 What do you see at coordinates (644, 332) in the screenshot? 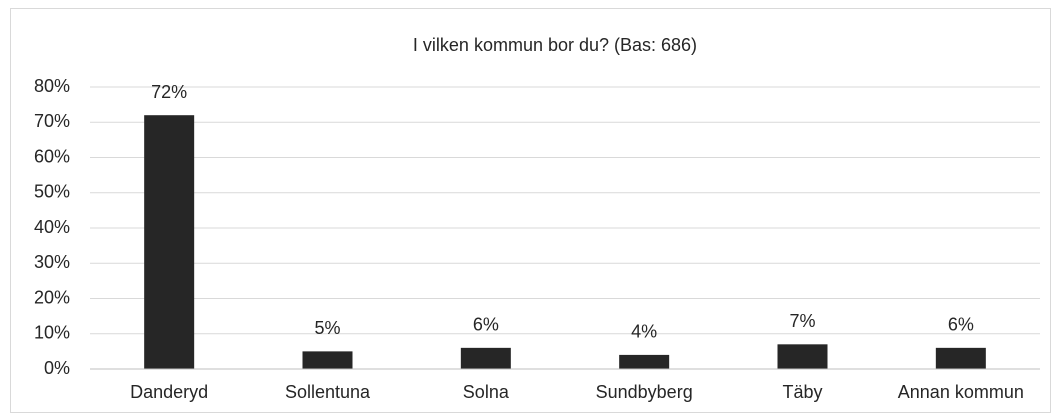
I see `value-label: 4%` at bounding box center [644, 332].